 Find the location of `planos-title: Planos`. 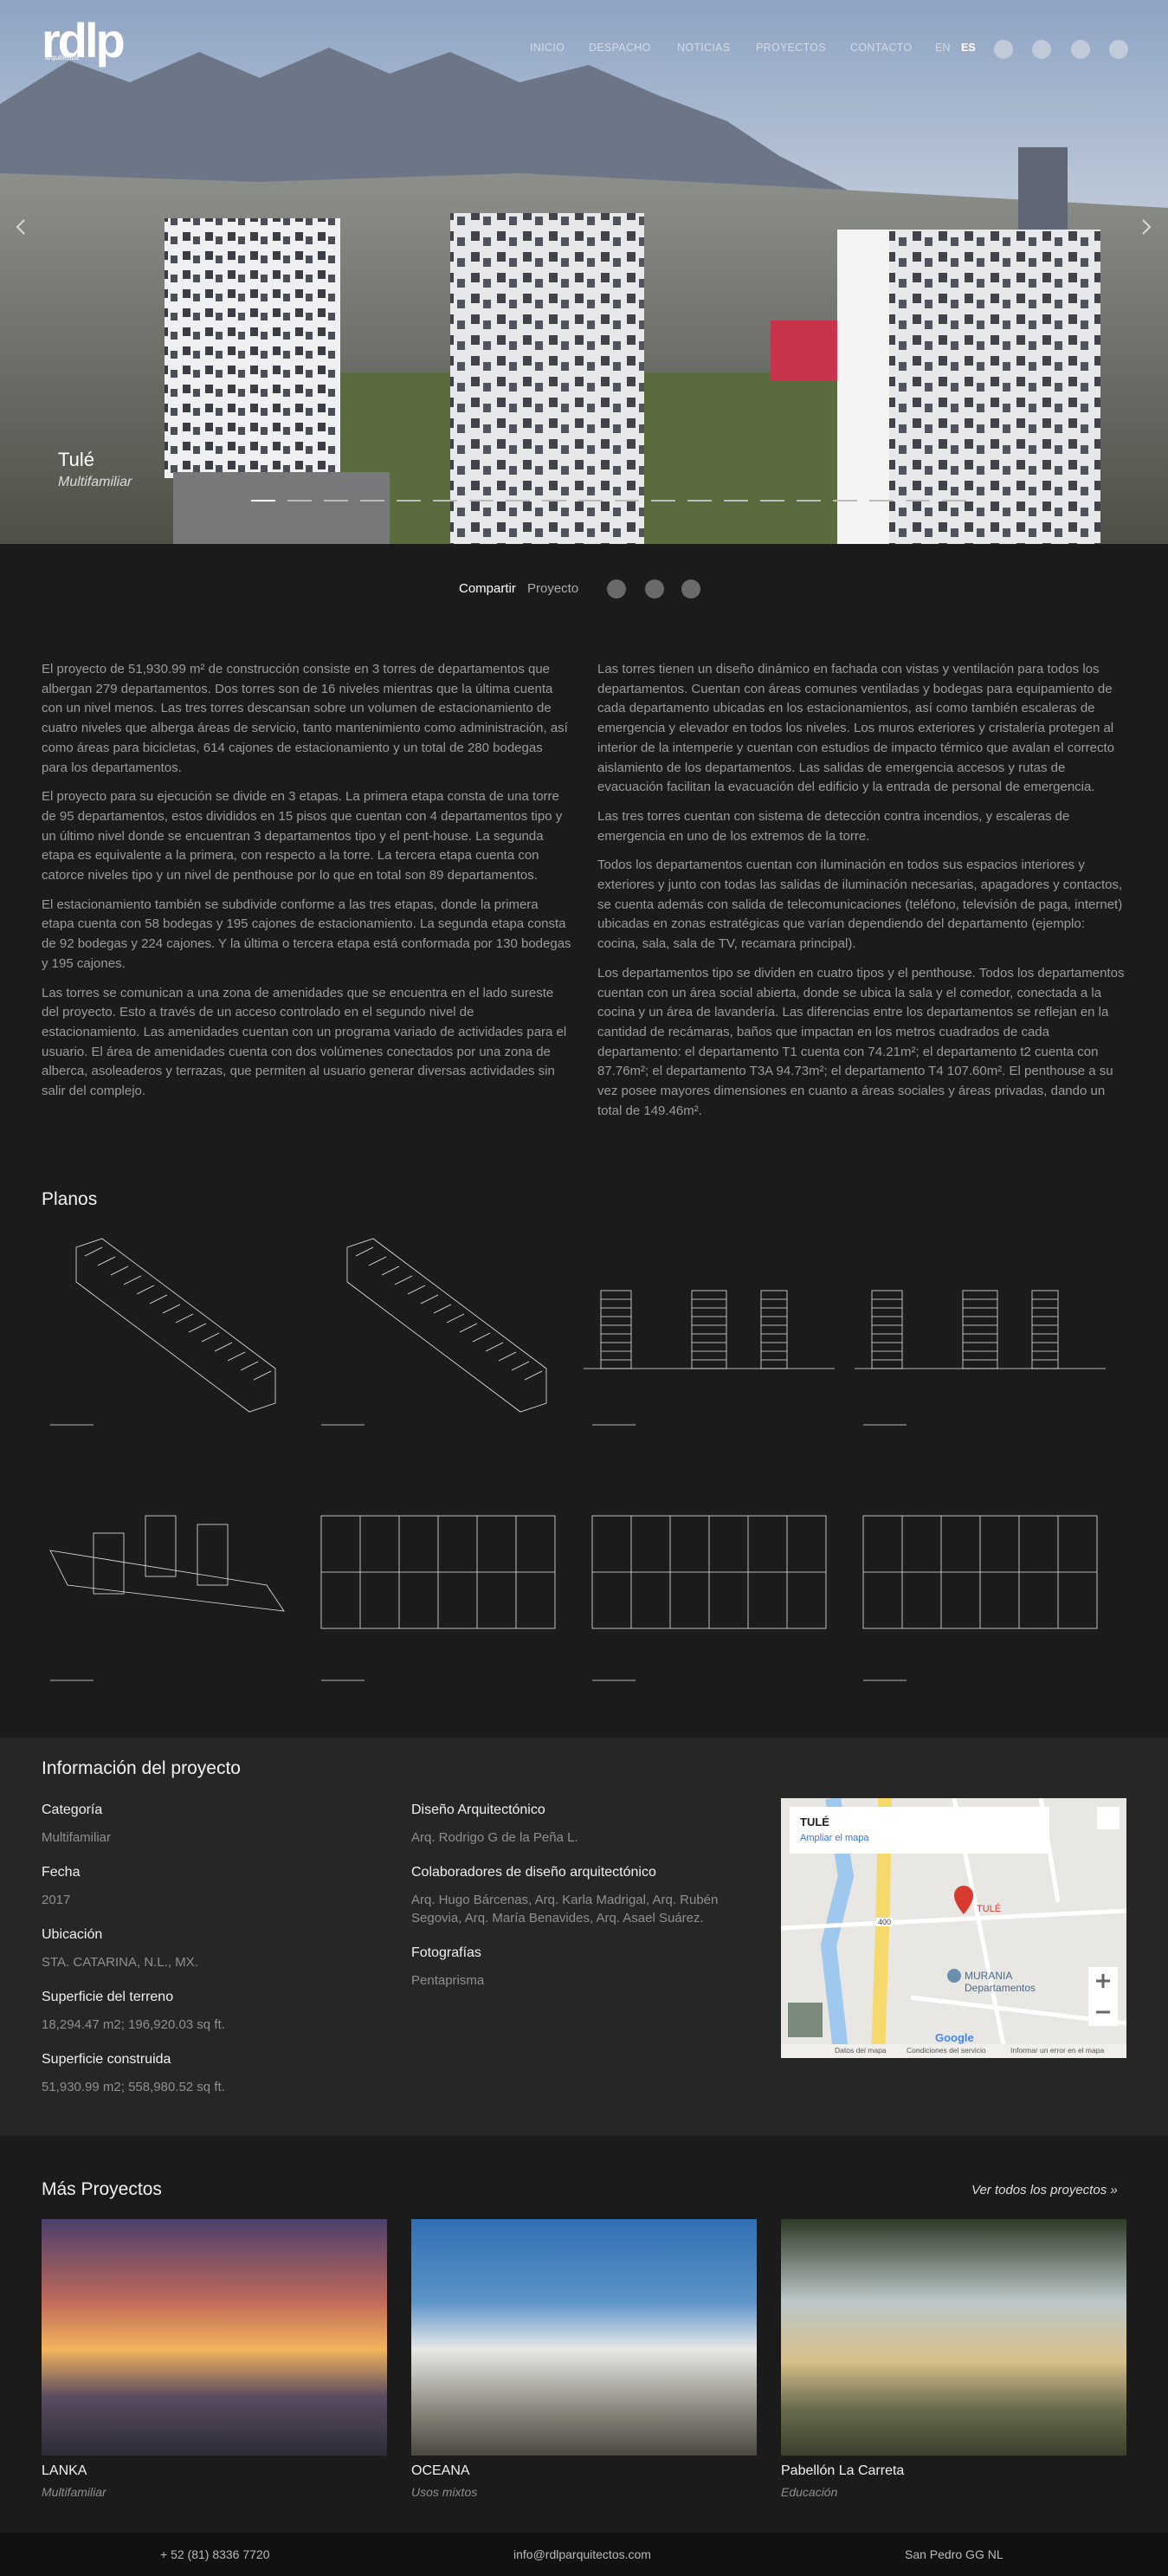

planos-title: Planos is located at coordinates (70, 1199).